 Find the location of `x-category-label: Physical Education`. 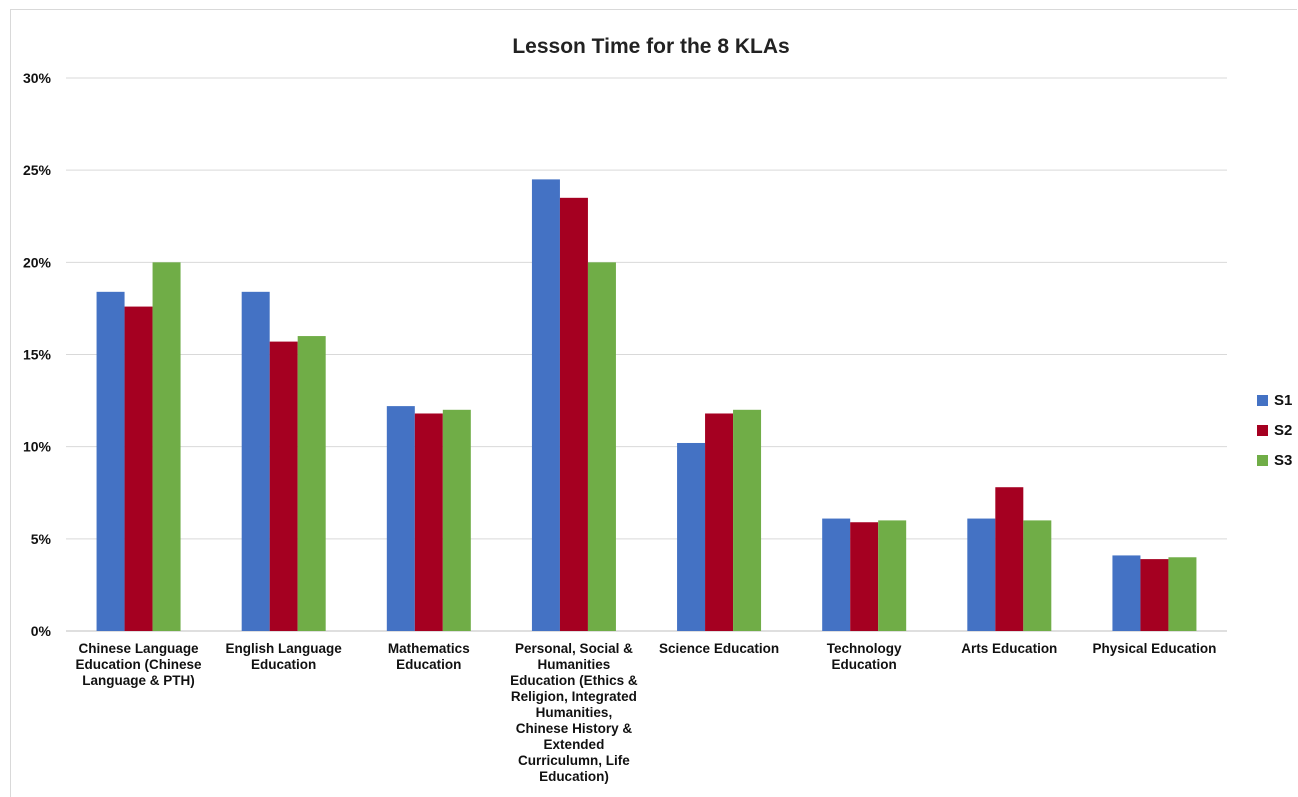

x-category-label: Physical Education is located at coordinates (1155, 648).